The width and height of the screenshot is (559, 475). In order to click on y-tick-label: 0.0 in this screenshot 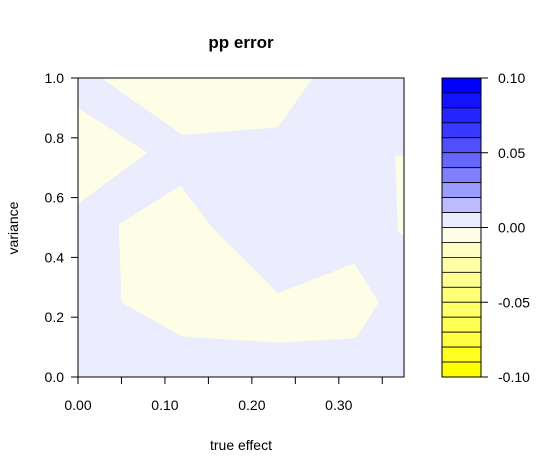, I will do `click(55, 377)`.